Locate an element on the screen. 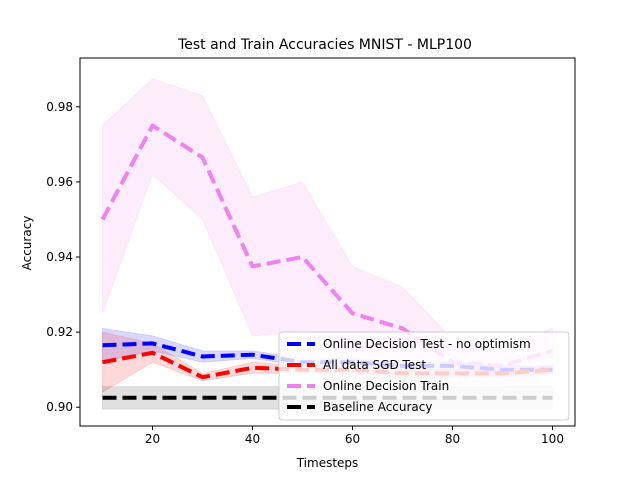  y-tick-label: 0.98 is located at coordinates (59, 107).